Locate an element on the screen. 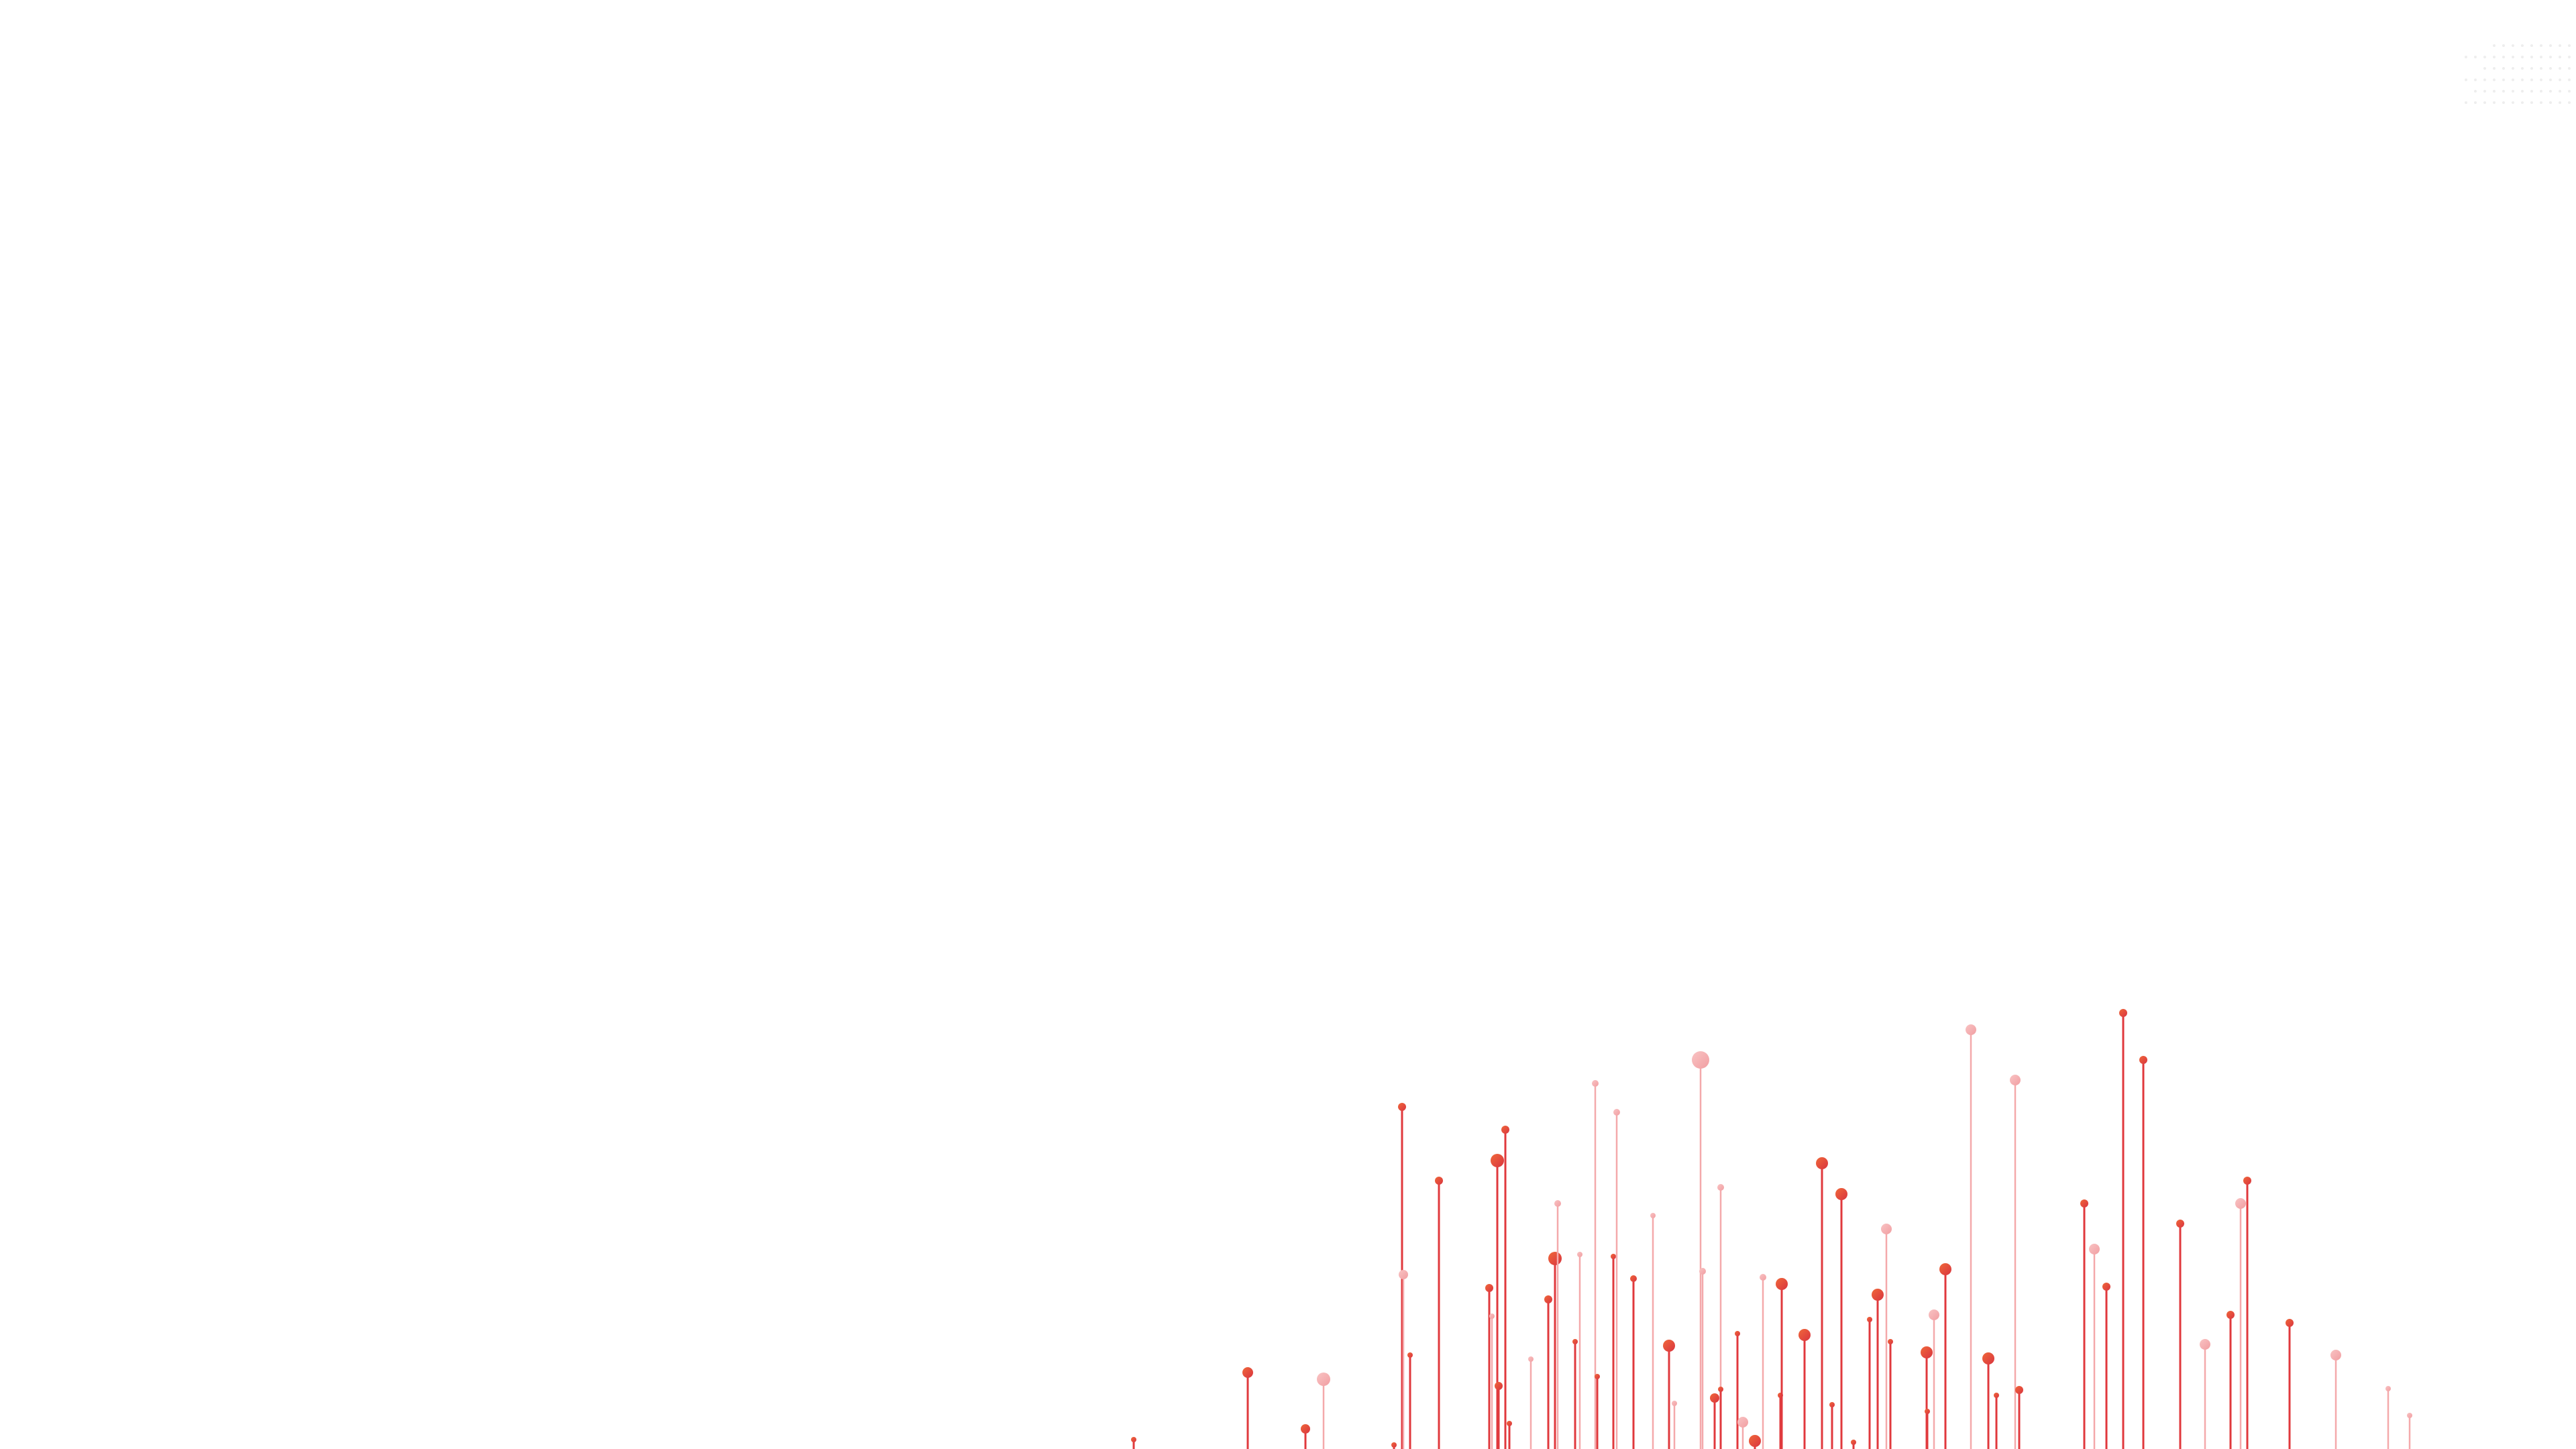 The image size is (2576, 1449). dot-grid-icon is located at coordinates (2518, 74).